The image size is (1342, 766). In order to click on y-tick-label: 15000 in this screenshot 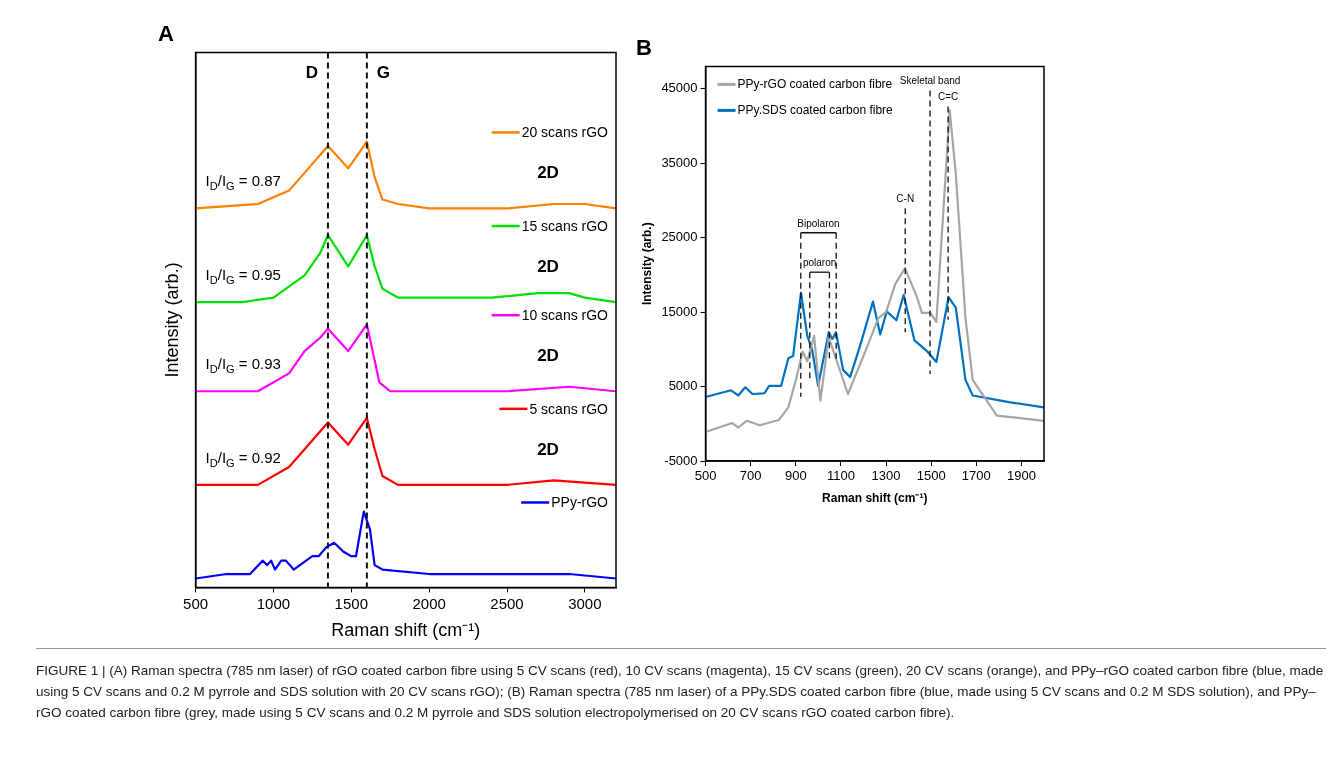, I will do `click(679, 311)`.